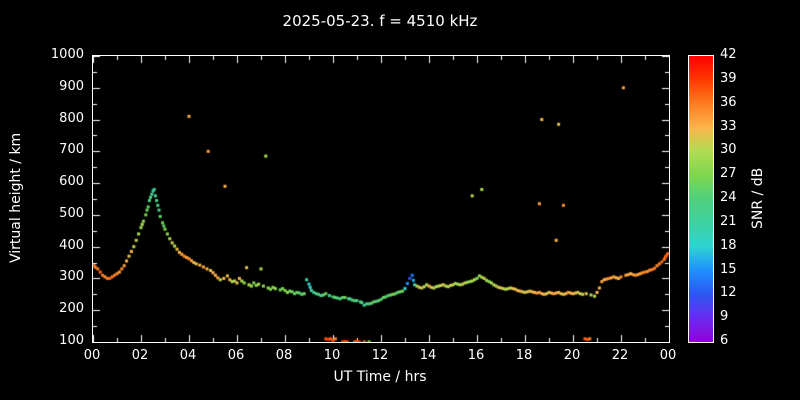  What do you see at coordinates (728, 102) in the screenshot?
I see `colorbar-tick-label: 36` at bounding box center [728, 102].